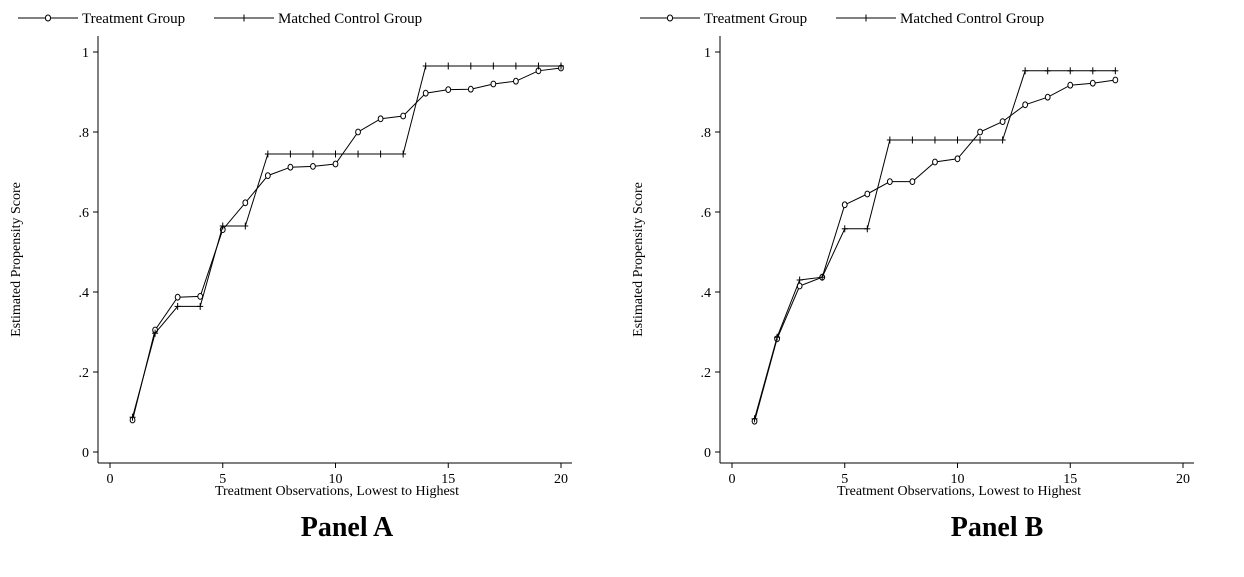 Image resolution: width=1244 pixels, height=577 pixels. I want to click on x-tick-label: 5, so click(844, 479).